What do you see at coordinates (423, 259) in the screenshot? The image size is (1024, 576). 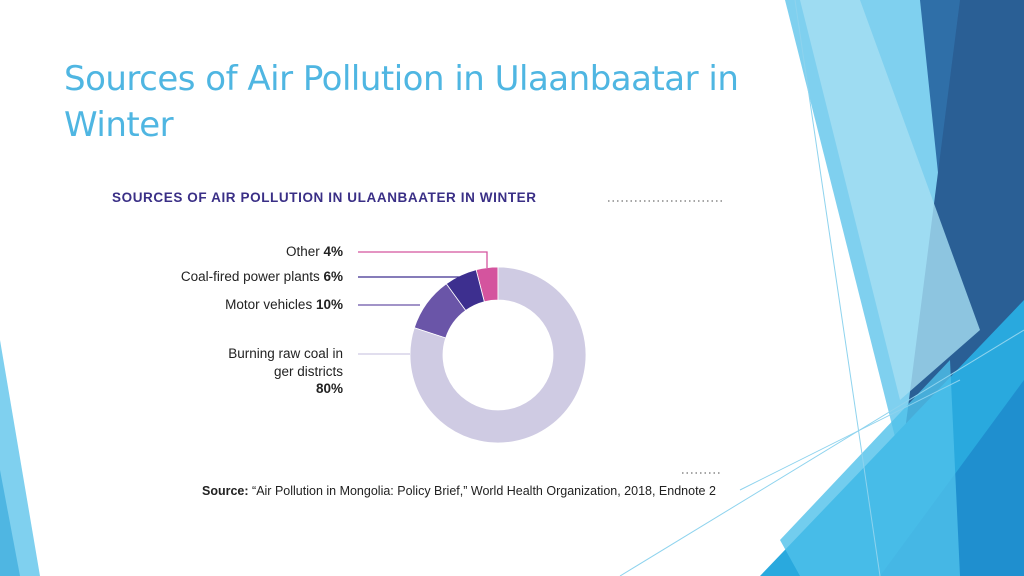 I see `leader-line` at bounding box center [423, 259].